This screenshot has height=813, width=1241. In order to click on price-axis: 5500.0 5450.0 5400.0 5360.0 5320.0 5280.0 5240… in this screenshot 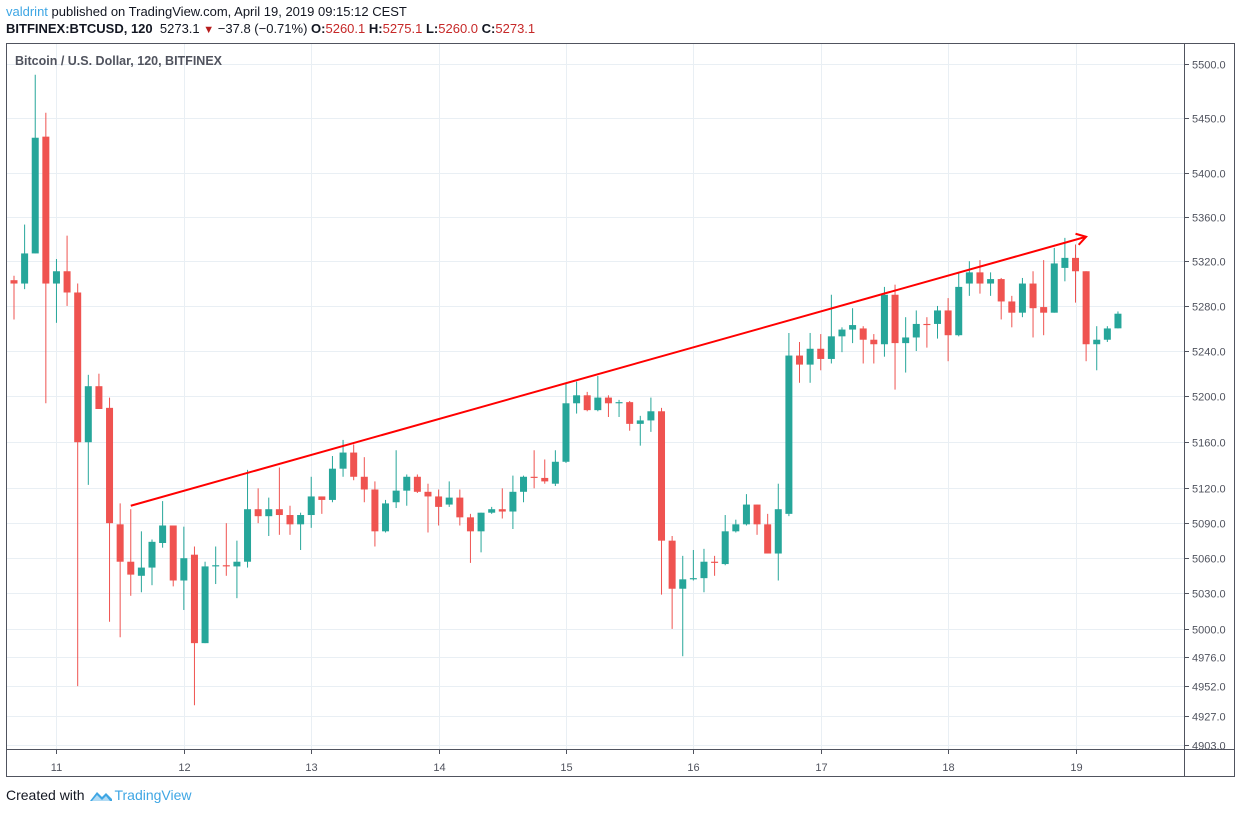, I will do `click(1205, 406)`.